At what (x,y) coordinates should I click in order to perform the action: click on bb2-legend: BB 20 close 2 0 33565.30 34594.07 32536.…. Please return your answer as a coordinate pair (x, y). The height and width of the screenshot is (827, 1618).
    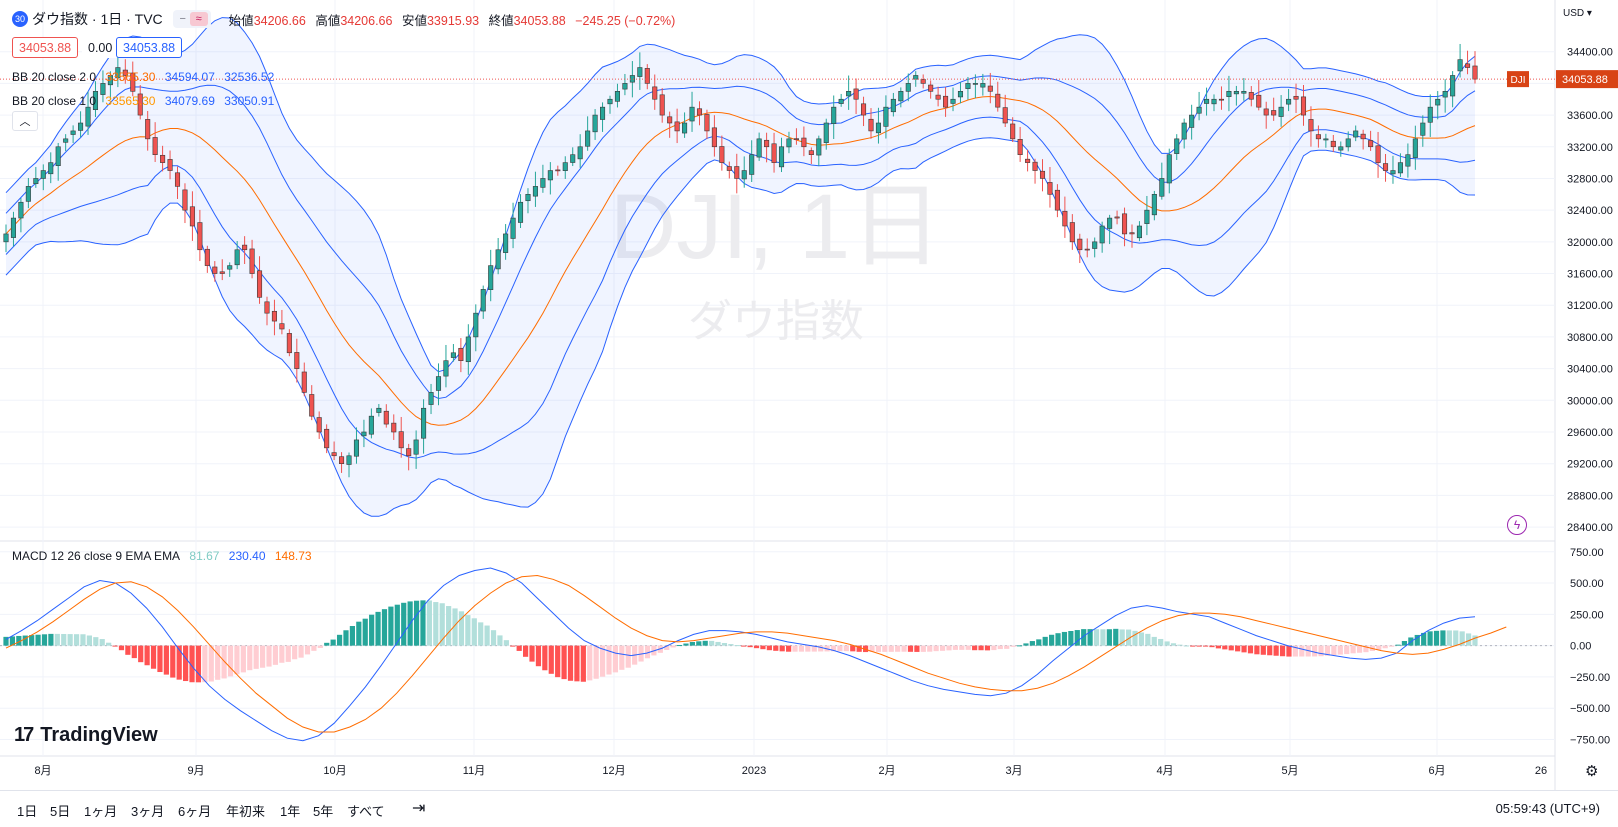
    Looking at the image, I should click on (143, 77).